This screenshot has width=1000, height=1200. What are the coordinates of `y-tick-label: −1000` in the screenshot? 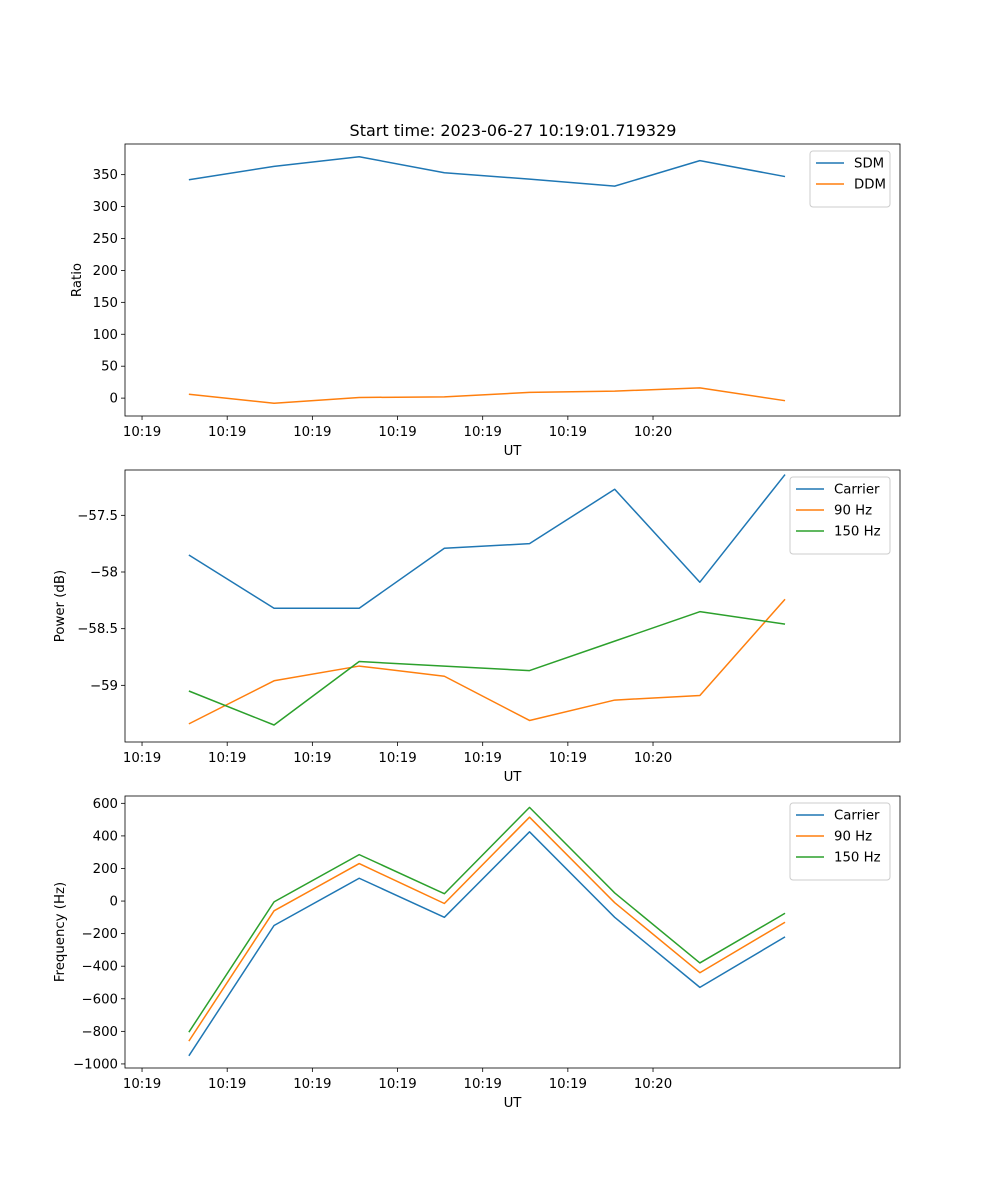 It's located at (95, 1064).